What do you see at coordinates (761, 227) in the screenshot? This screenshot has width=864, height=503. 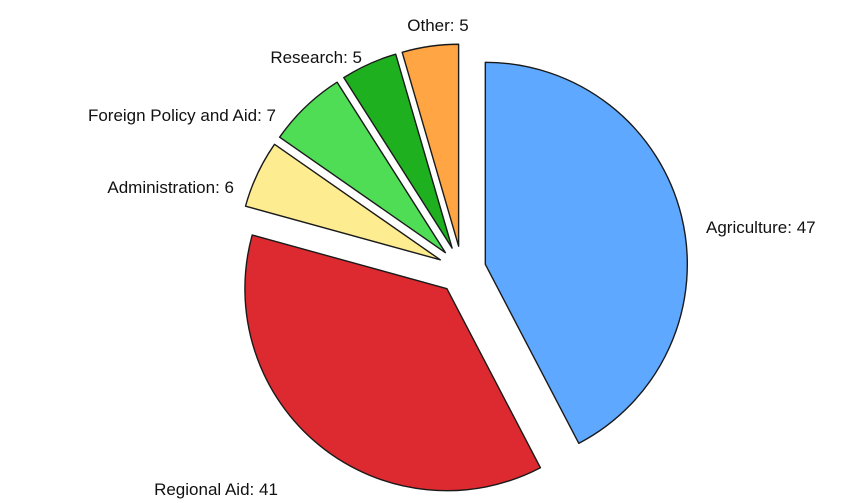 I see `slice-label-agriculture: Agriculture: 47` at bounding box center [761, 227].